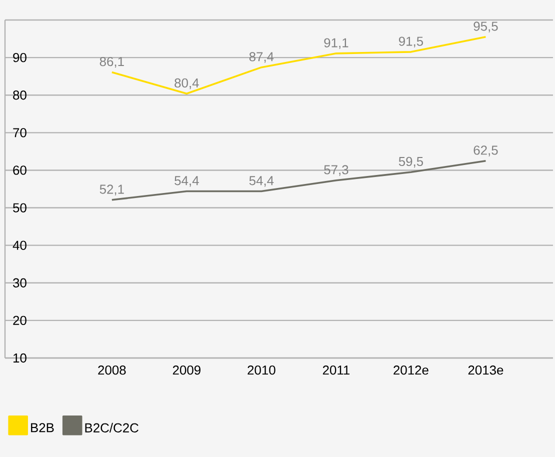  Describe the element at coordinates (19, 133) in the screenshot. I see `y-tick-label: 70` at that location.